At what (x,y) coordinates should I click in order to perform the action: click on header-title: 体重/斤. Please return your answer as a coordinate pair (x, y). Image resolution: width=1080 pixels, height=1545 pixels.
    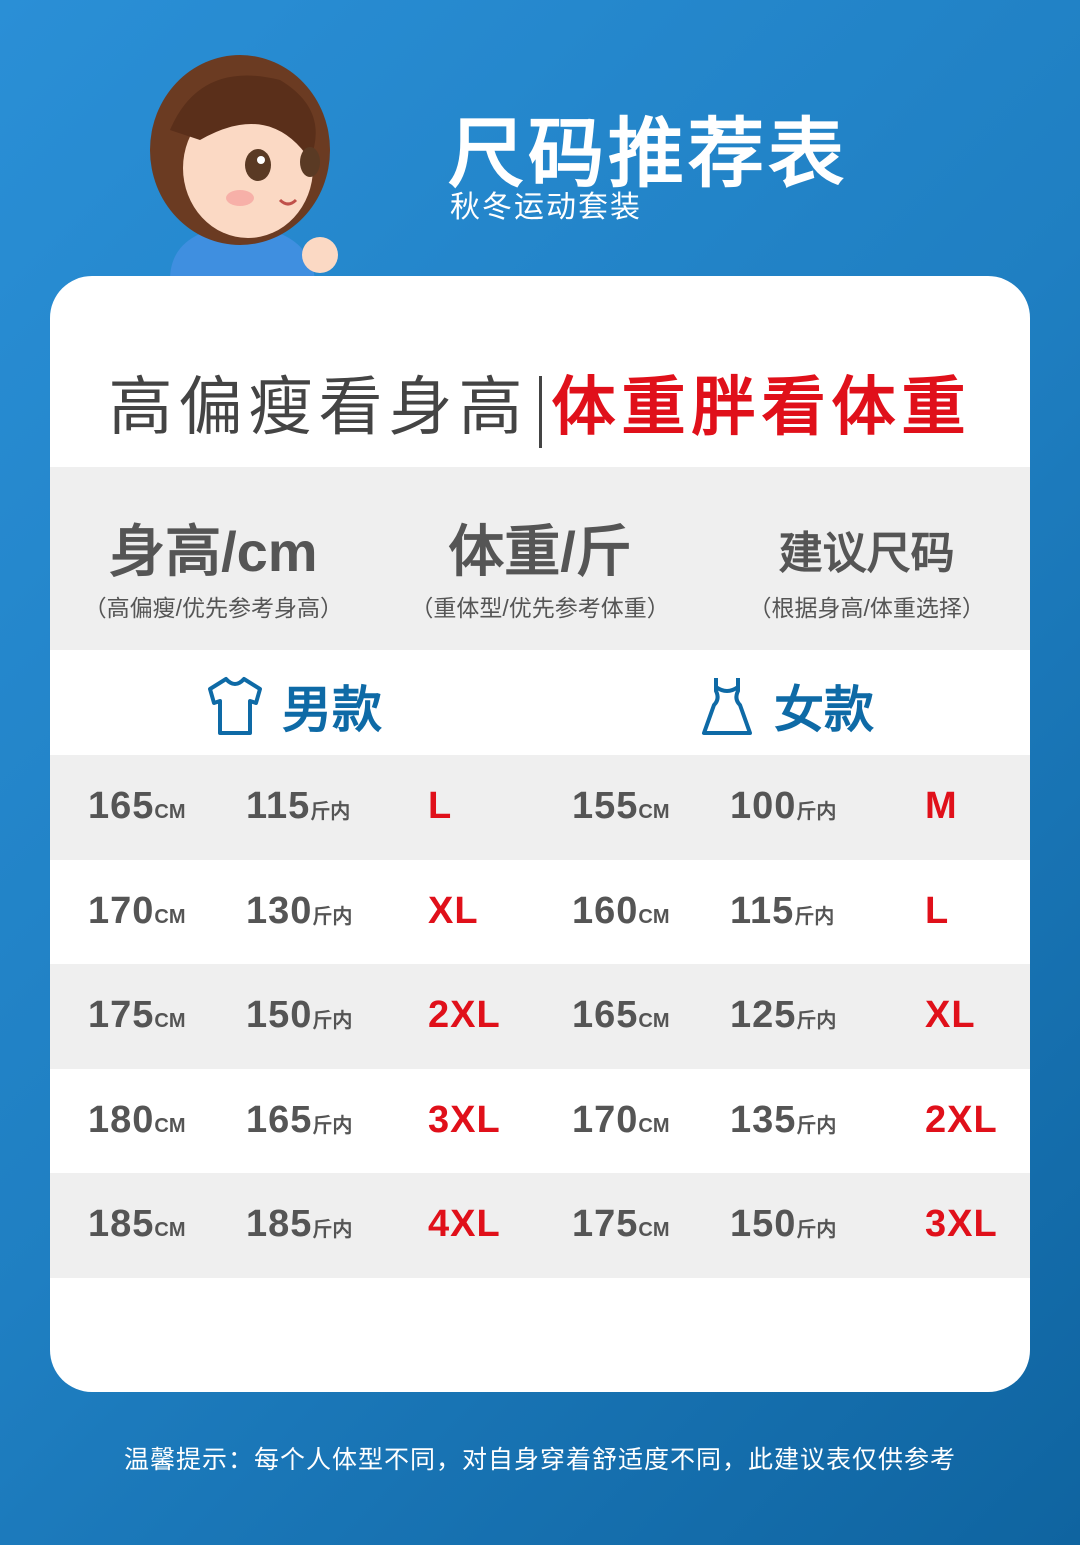
    Looking at the image, I should click on (540, 551).